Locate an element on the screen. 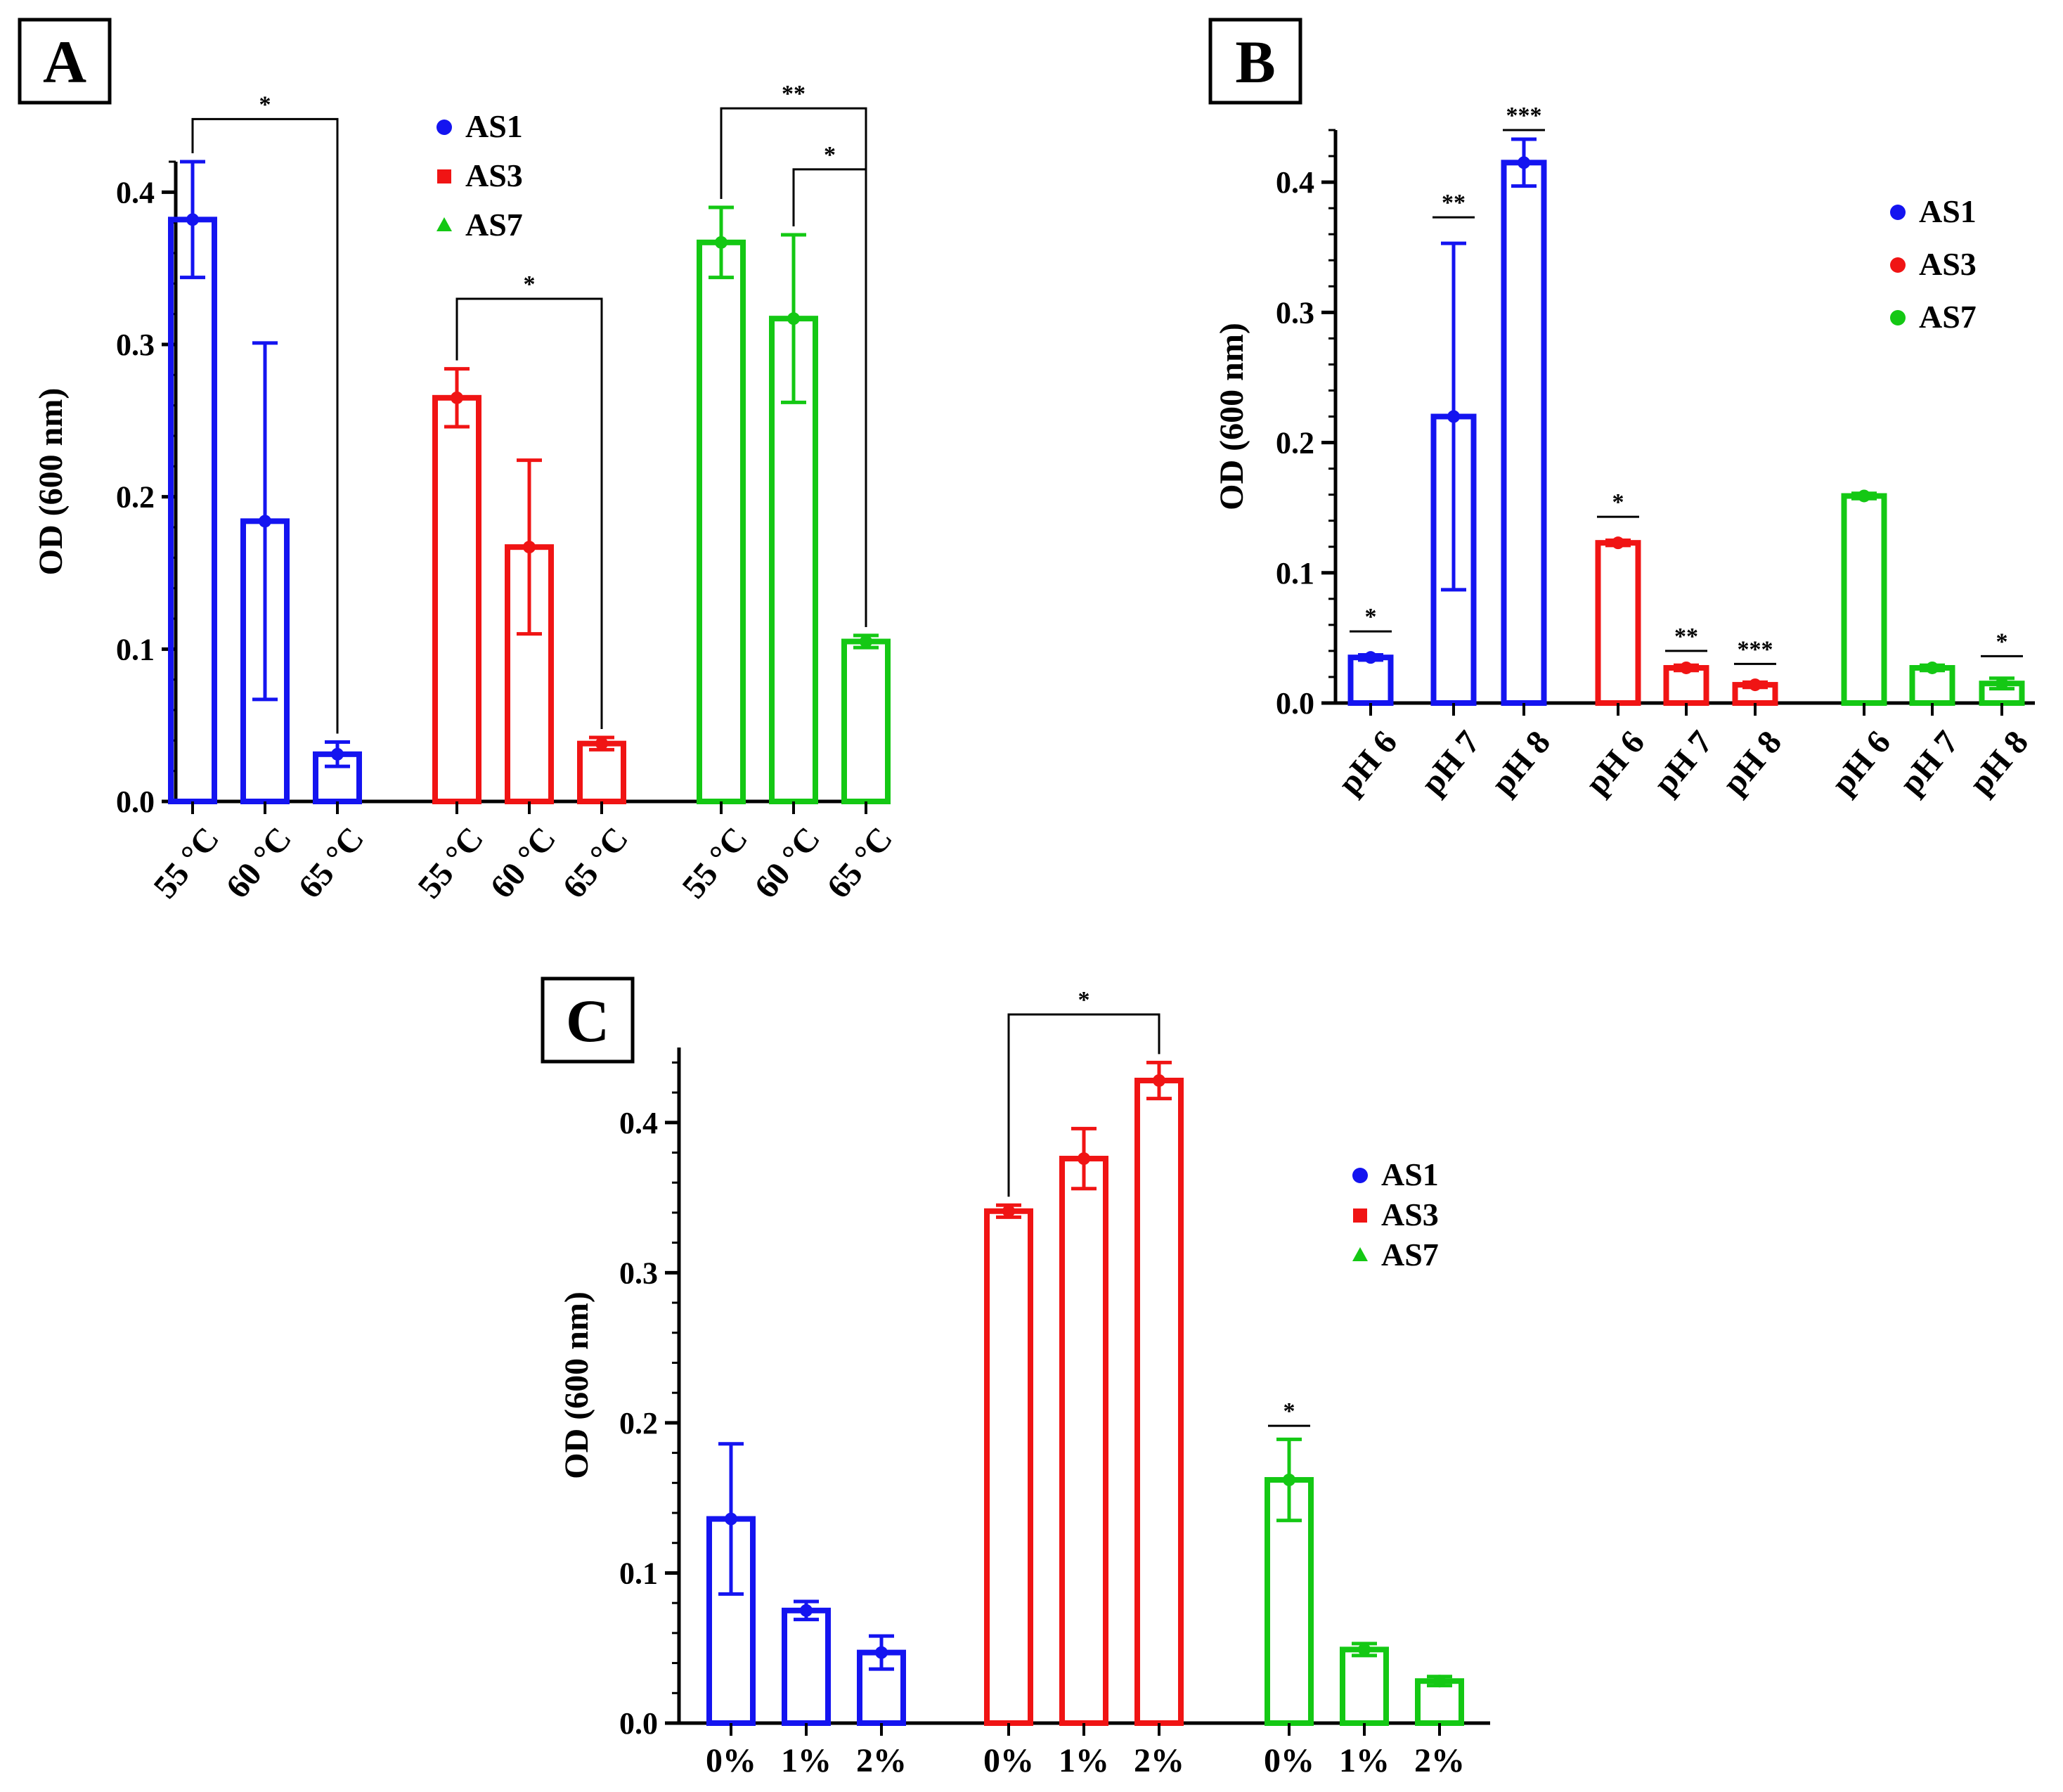  bar-AS3-0% is located at coordinates (1008, 1465).